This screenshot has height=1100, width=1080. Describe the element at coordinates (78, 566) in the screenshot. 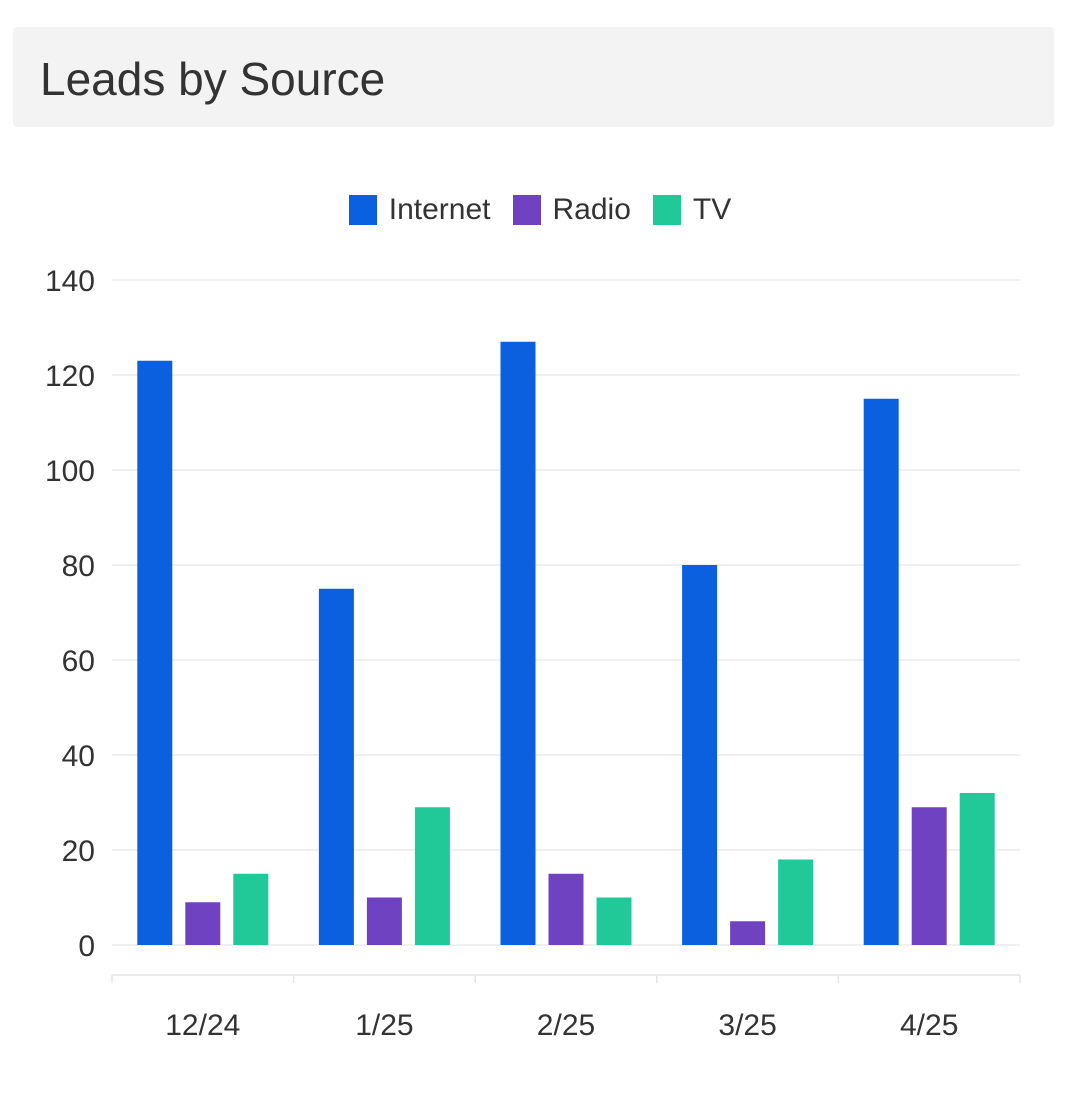

I see `y-tick-label: 80` at that location.